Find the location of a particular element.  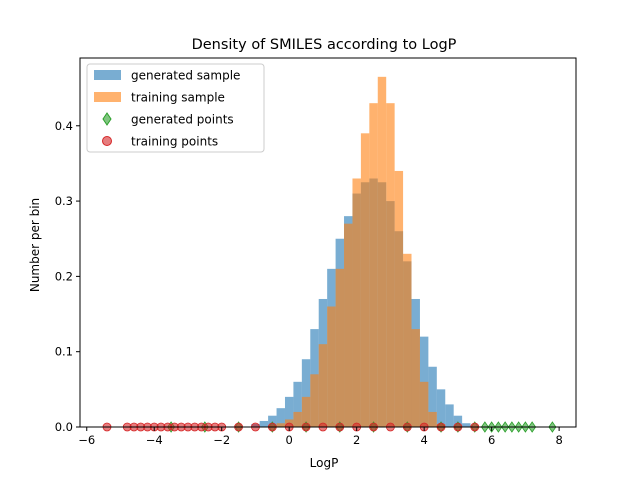

legend-label: training points is located at coordinates (174, 142).